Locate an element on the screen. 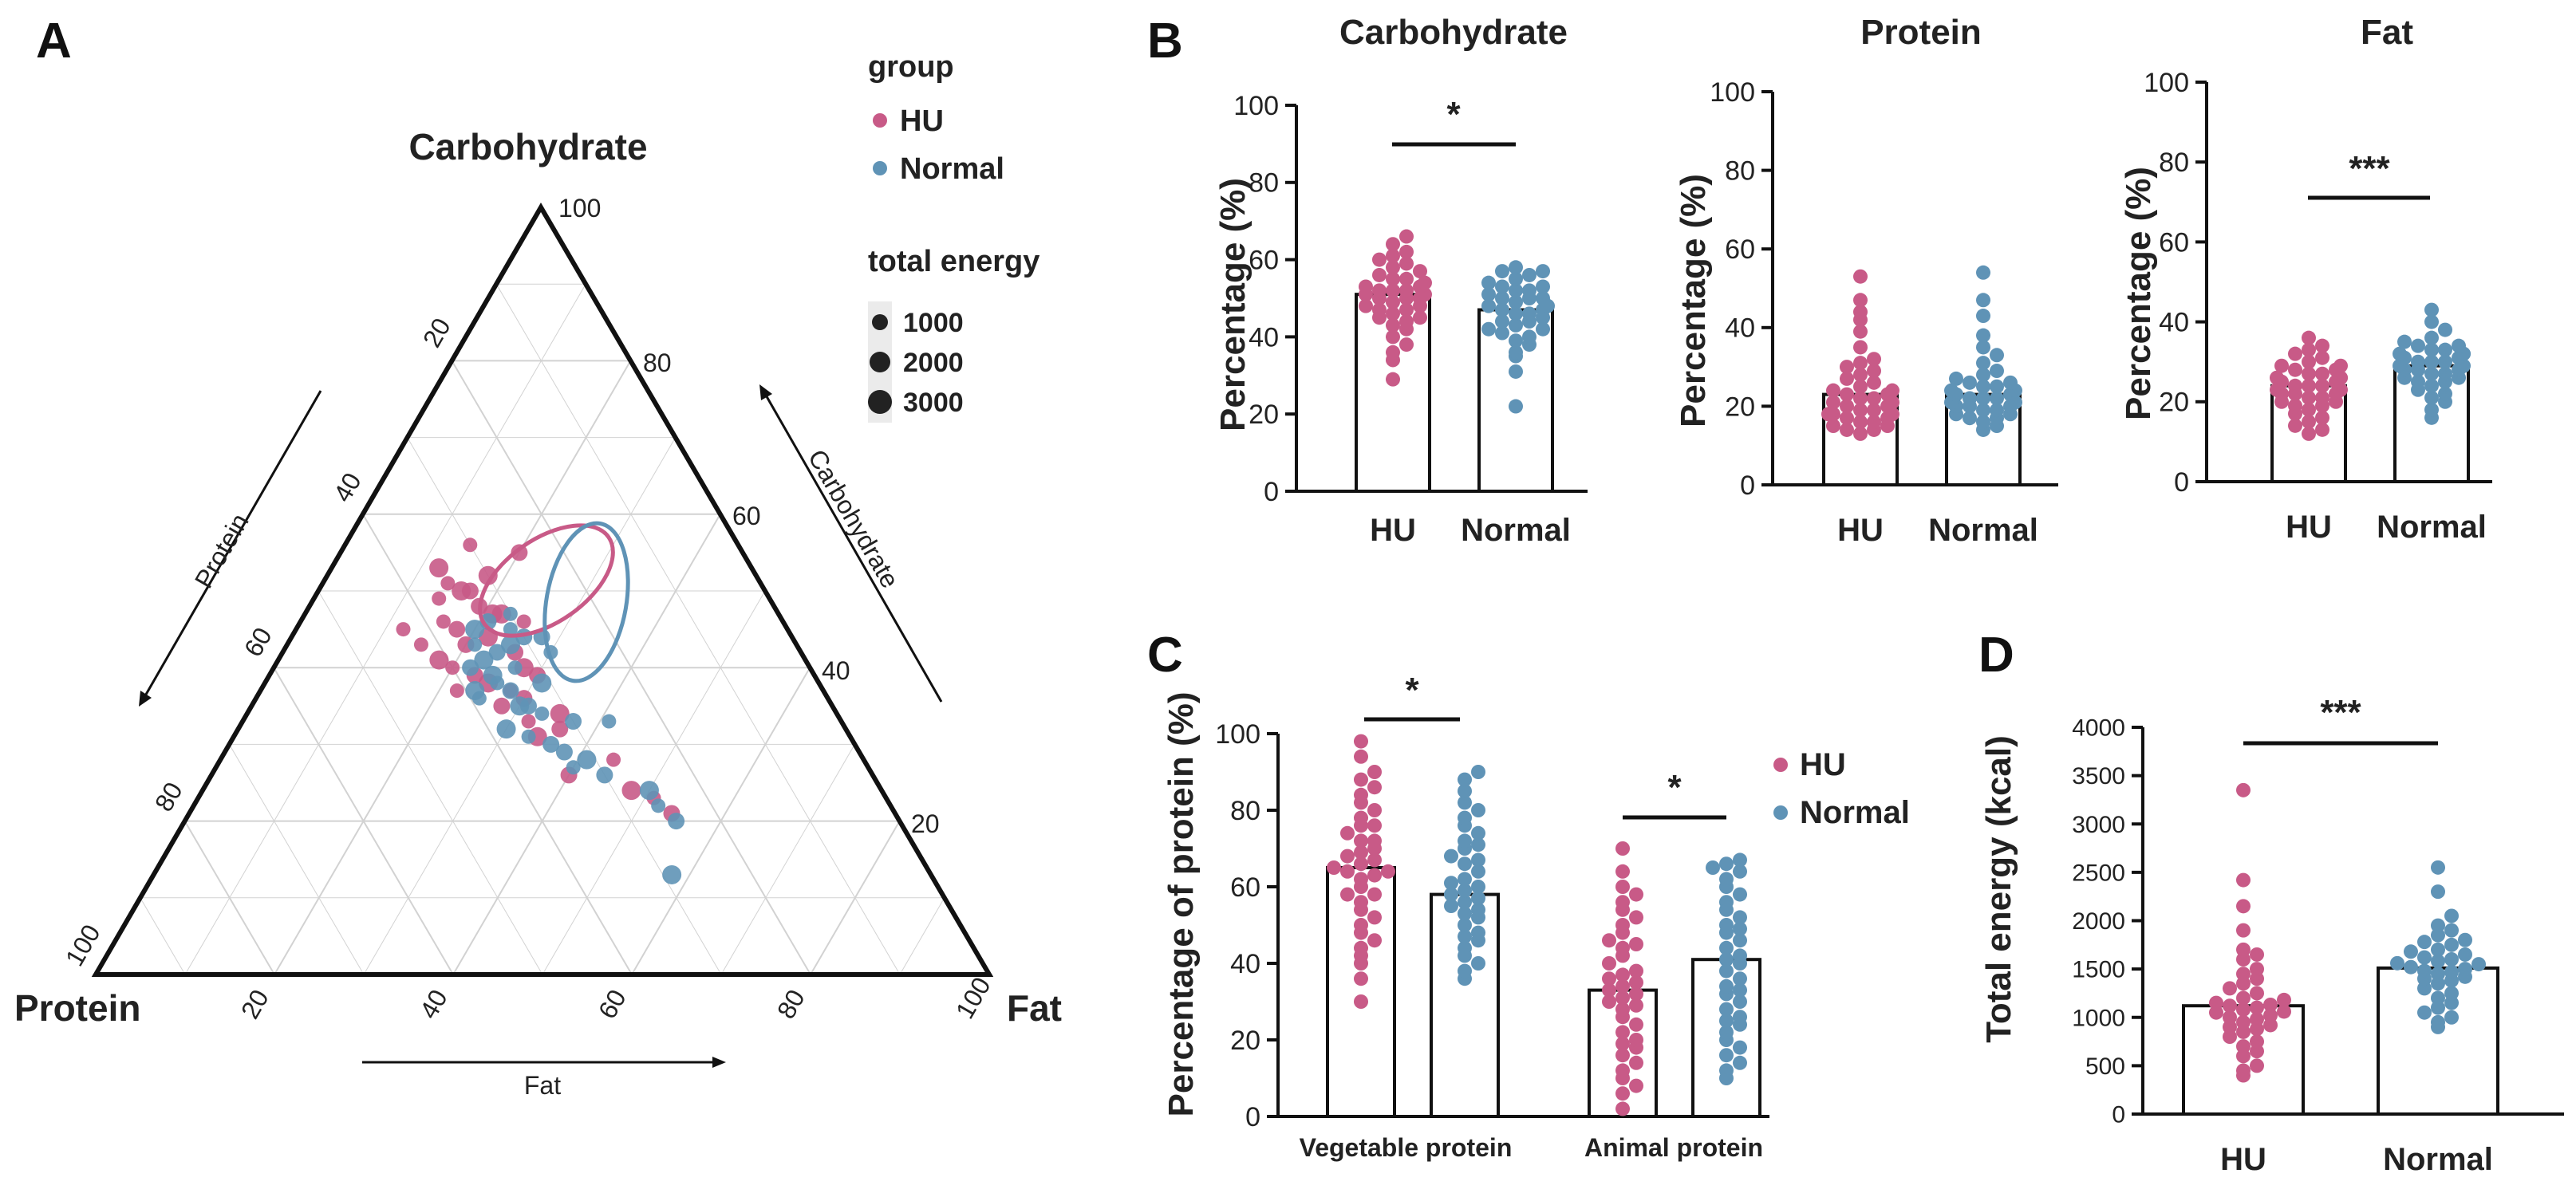 The width and height of the screenshot is (2576, 1197). protein-source-legend-normal: Normal is located at coordinates (1855, 813).